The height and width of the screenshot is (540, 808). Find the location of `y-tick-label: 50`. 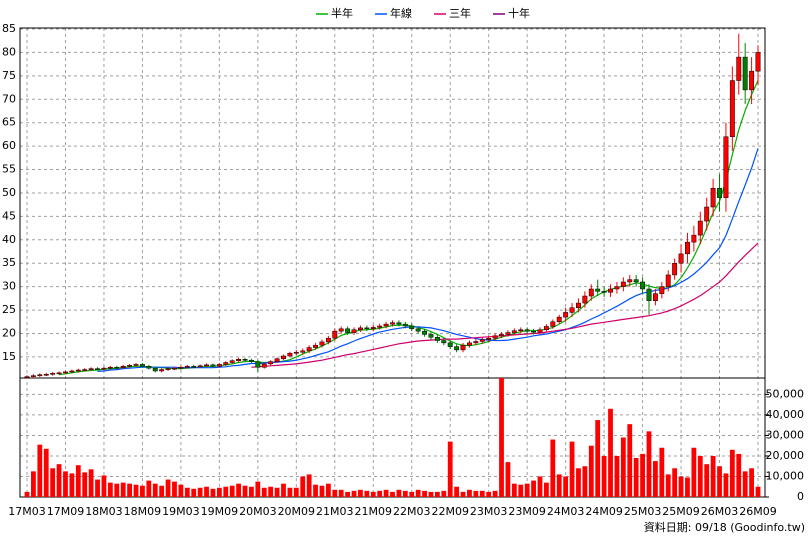

y-tick-label: 50 is located at coordinates (9, 192).